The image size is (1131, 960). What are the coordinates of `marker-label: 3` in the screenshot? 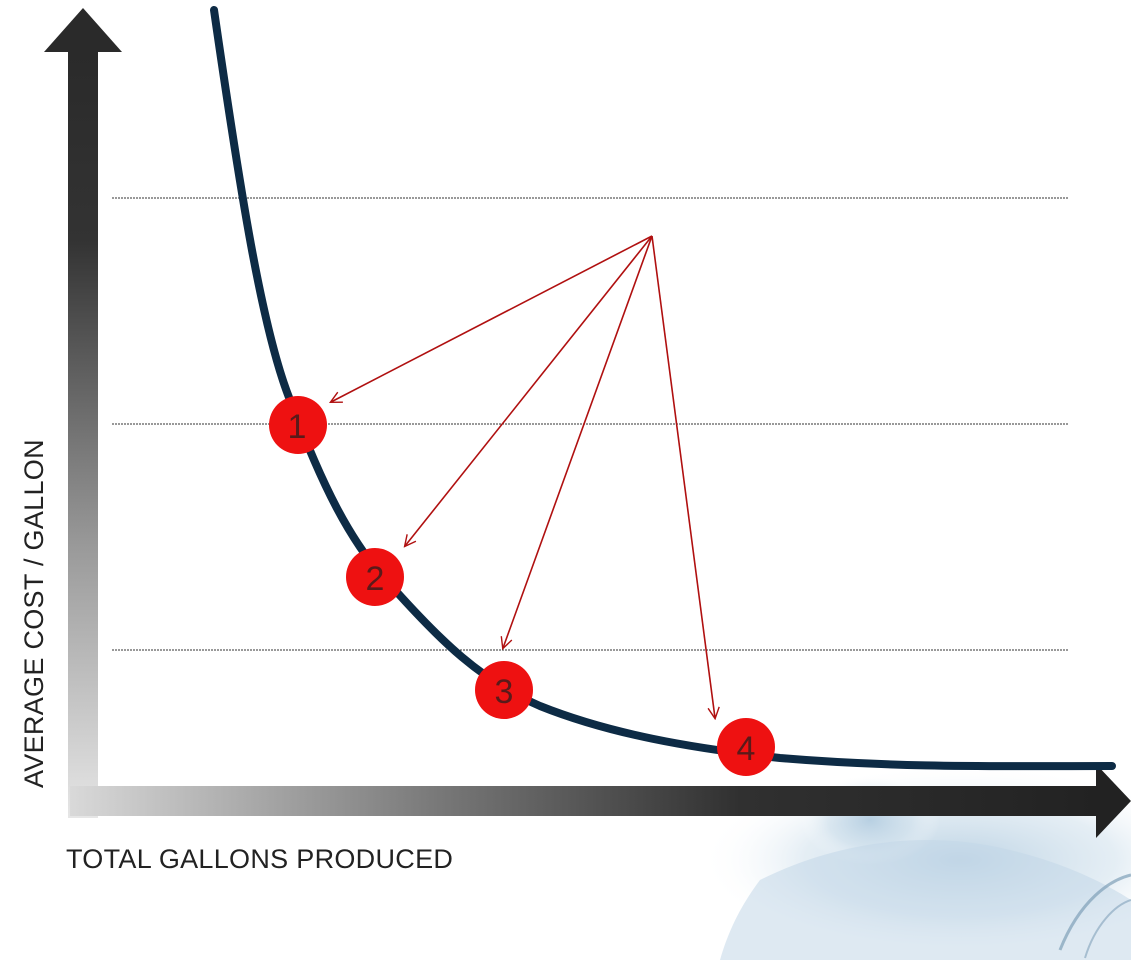 It's located at (504, 692).